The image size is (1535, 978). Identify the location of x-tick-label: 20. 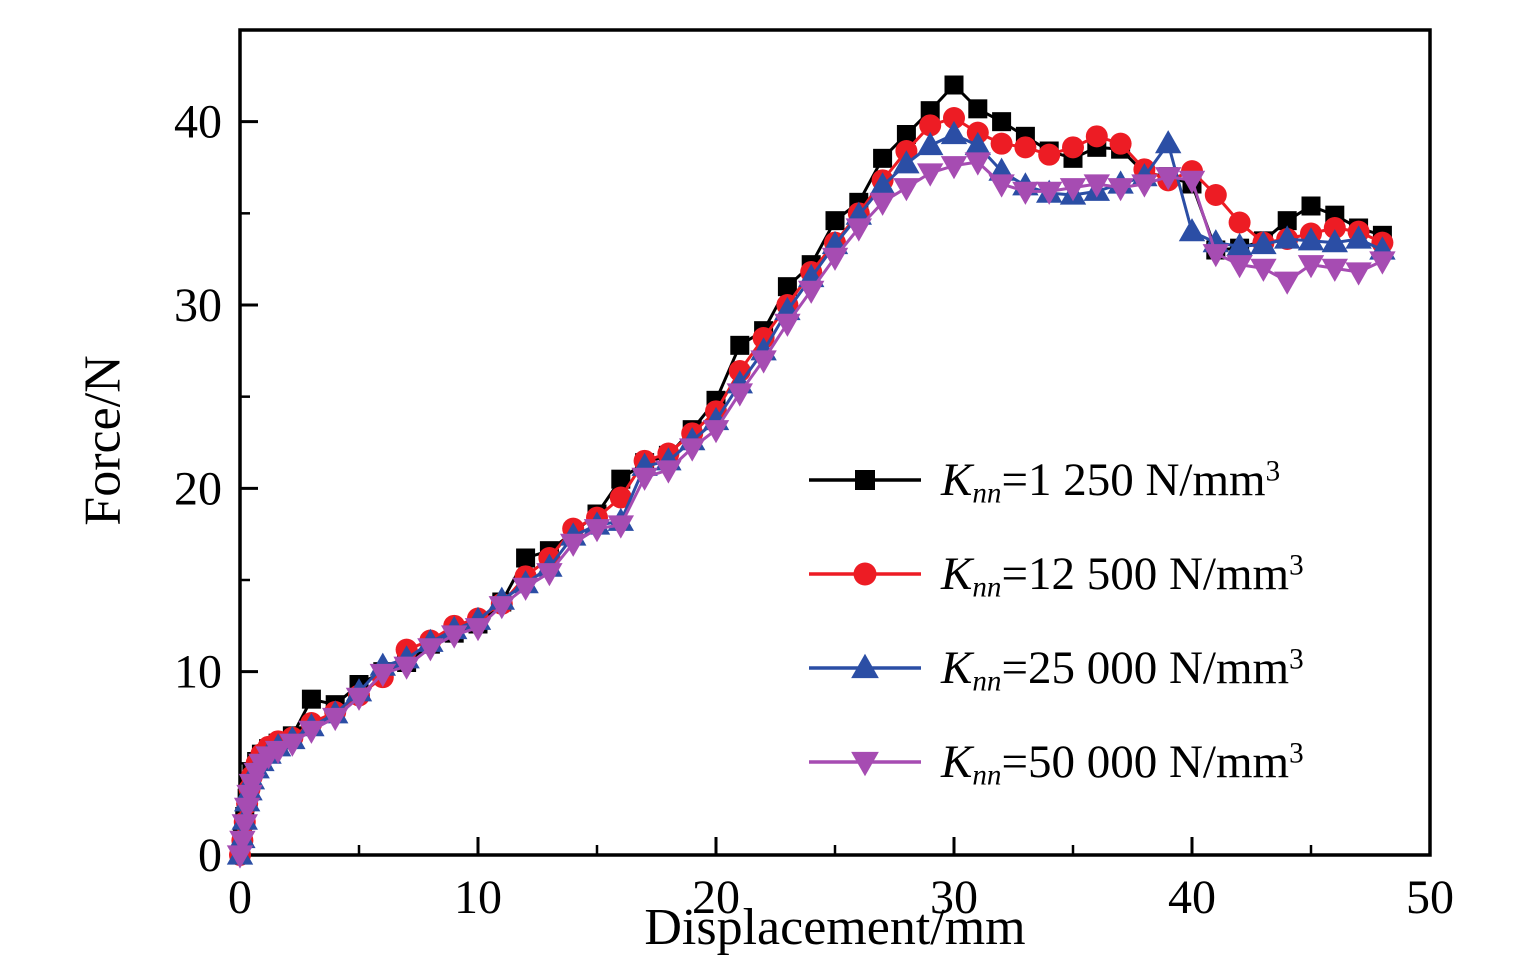
(716, 897).